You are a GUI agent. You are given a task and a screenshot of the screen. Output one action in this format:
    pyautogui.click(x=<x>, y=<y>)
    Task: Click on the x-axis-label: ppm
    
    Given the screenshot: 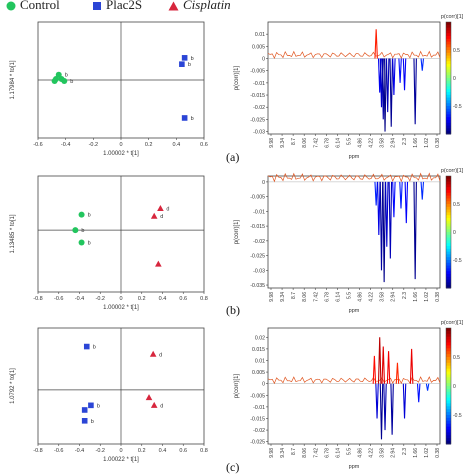 What is the action you would take?
    pyautogui.click(x=354, y=311)
    